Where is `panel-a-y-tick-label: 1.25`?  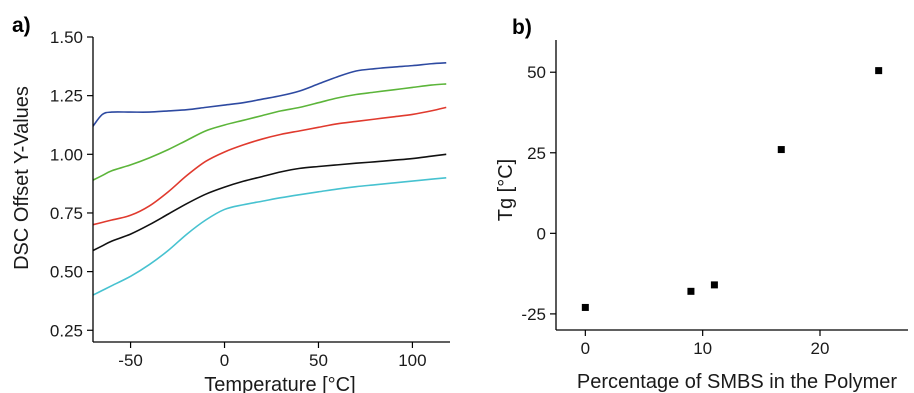 panel-a-y-tick-label: 1.25 is located at coordinates (66, 96).